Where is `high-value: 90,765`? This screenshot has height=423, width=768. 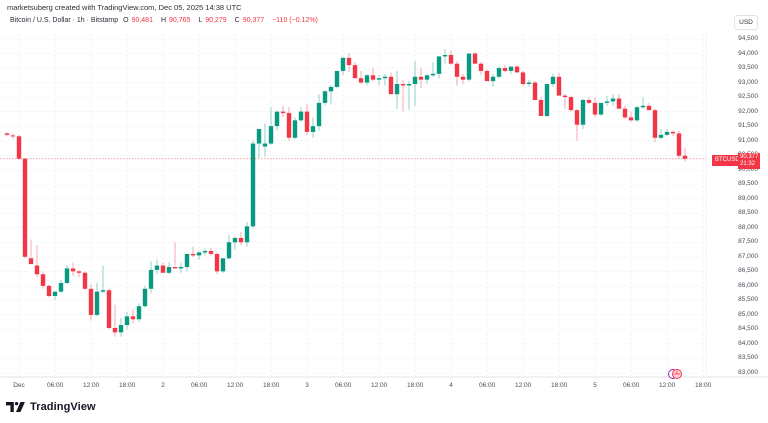 high-value: 90,765 is located at coordinates (180, 20).